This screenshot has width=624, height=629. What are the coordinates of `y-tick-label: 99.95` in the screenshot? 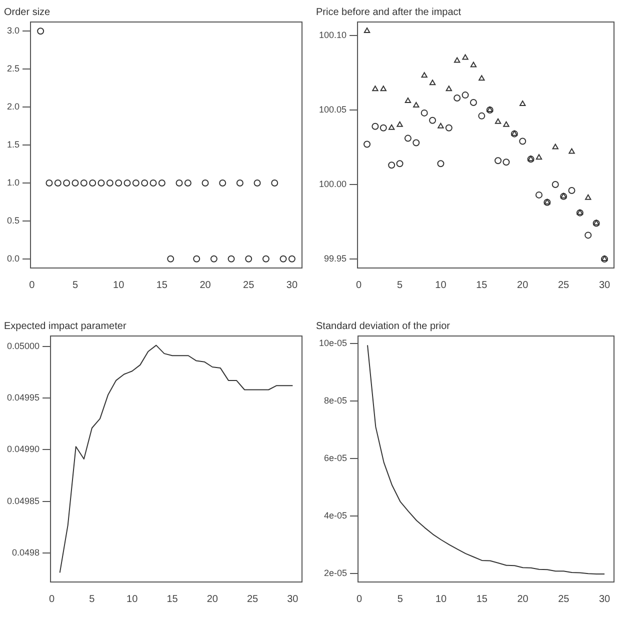 It's located at (335, 259).